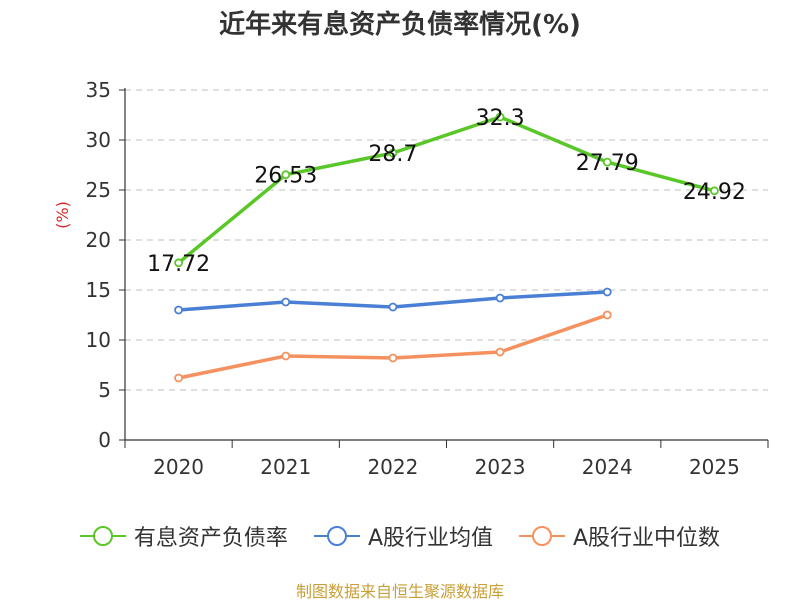  I want to click on data-label: 27.79, so click(607, 163).